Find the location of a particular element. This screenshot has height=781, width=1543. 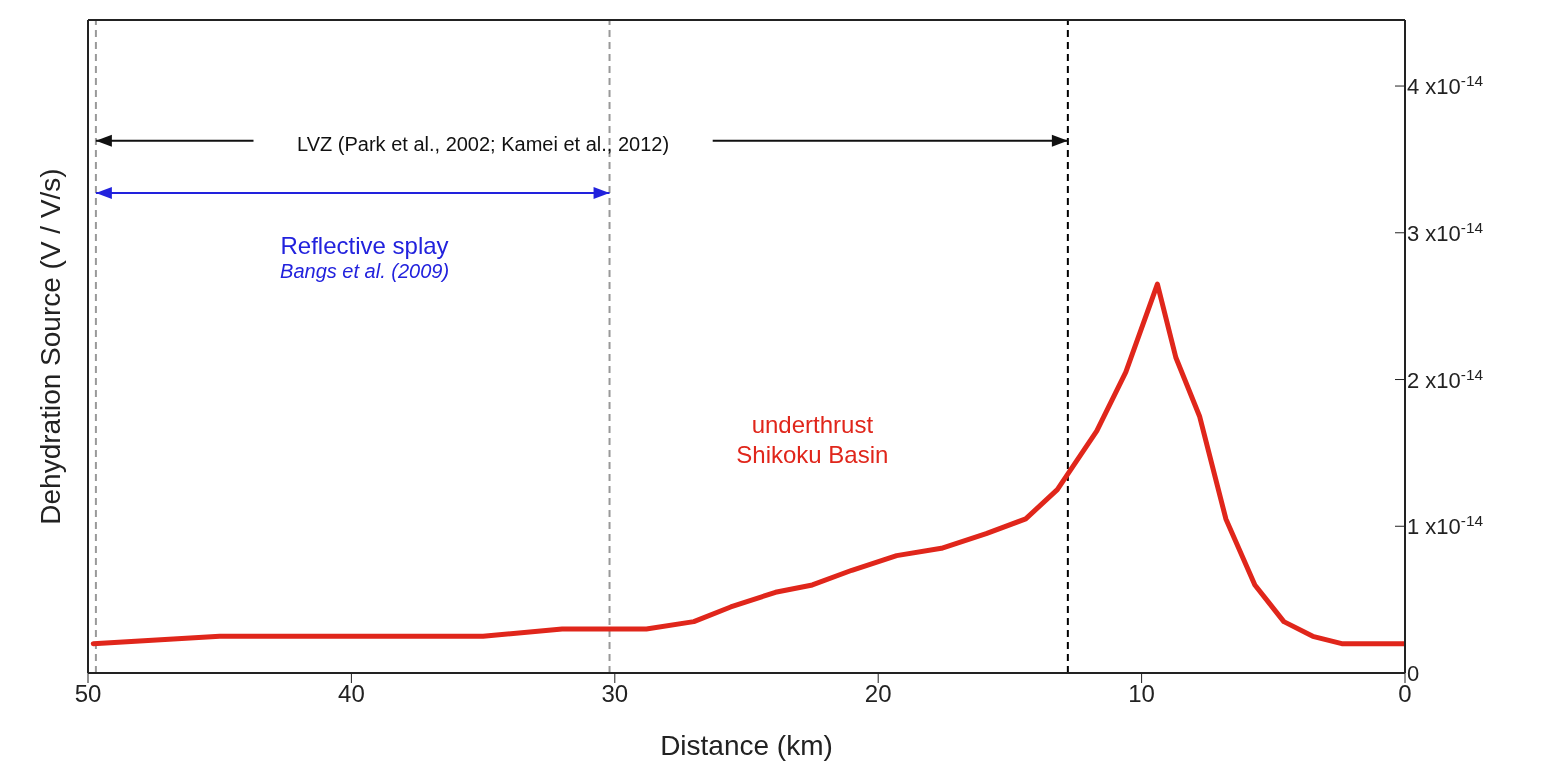

y-tick-label: 1 x10$^{-14}$ is located at coordinates (1445, 525).